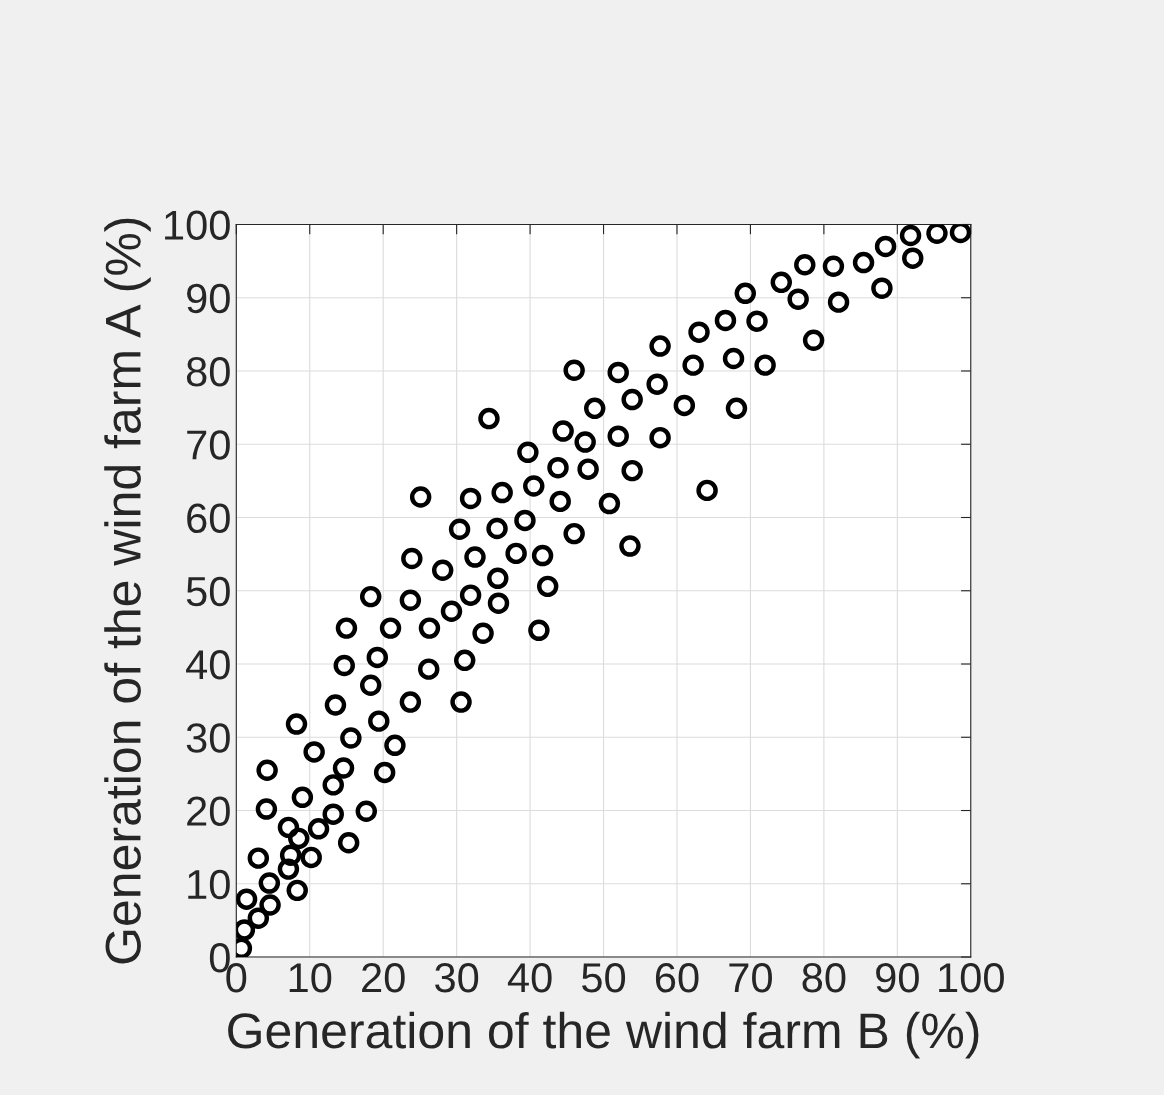 The image size is (1164, 1095). Describe the element at coordinates (750, 977) in the screenshot. I see `x-tick-label: 70` at that location.